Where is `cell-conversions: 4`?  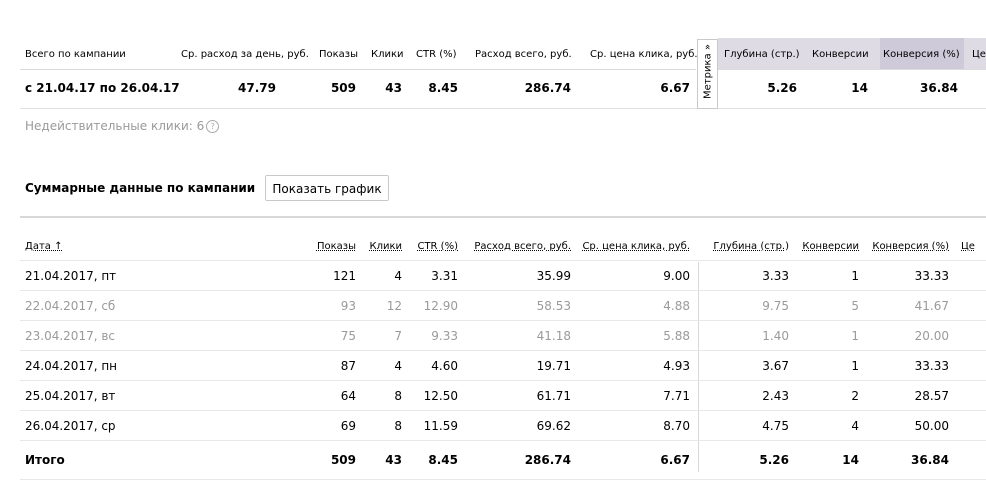
cell-conversions: 4 is located at coordinates (855, 425).